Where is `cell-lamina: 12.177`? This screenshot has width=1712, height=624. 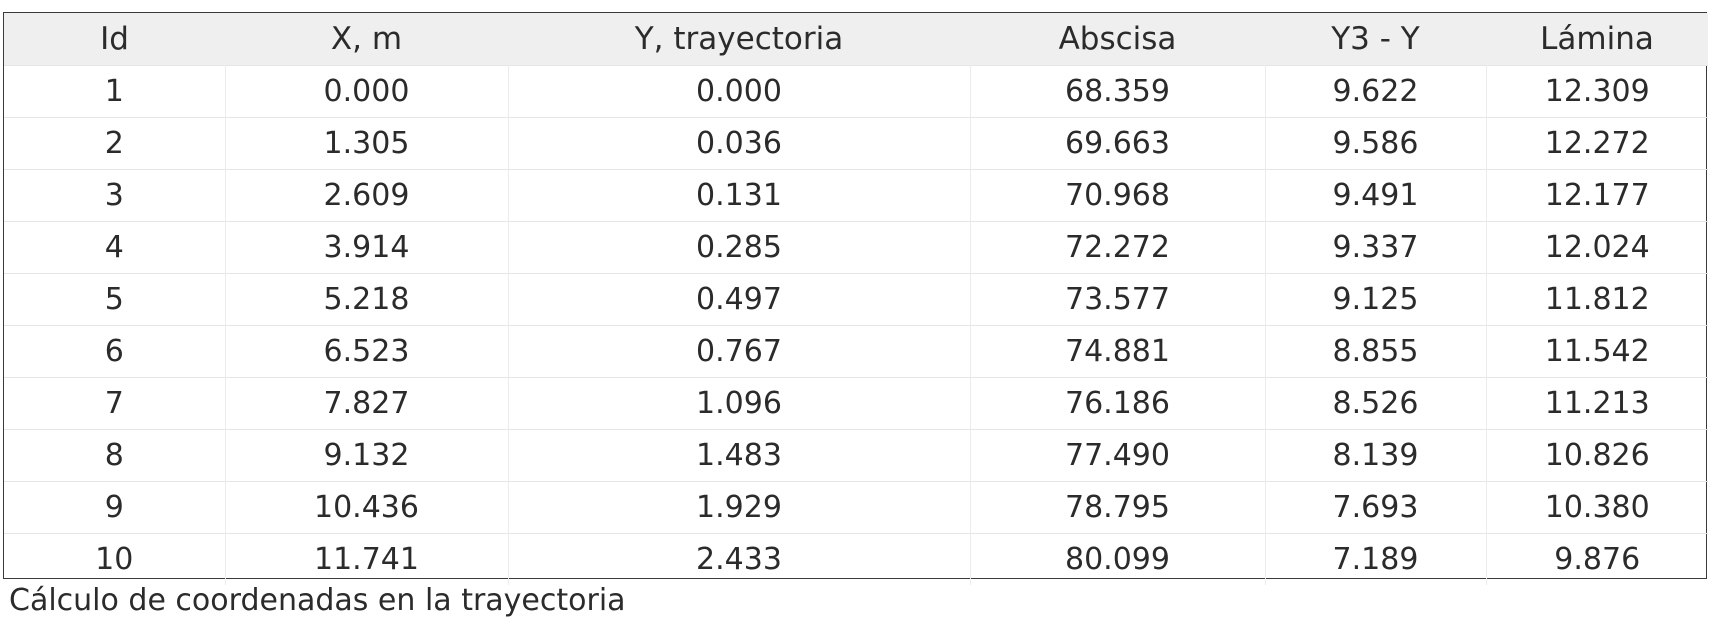 cell-lamina: 12.177 is located at coordinates (1596, 195).